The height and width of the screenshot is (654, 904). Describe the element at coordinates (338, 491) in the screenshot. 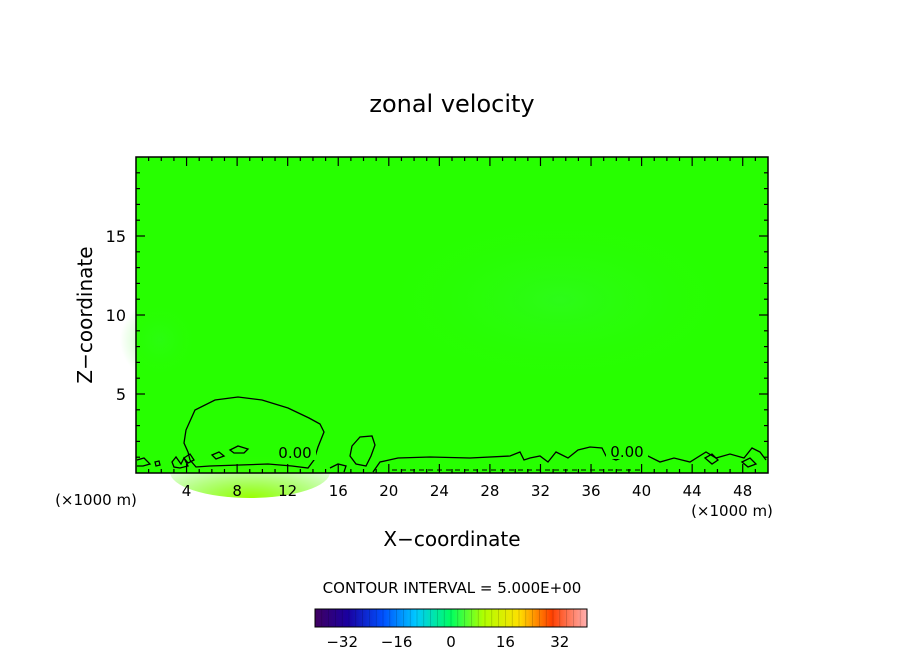

I see `x-tick-label: 16` at that location.